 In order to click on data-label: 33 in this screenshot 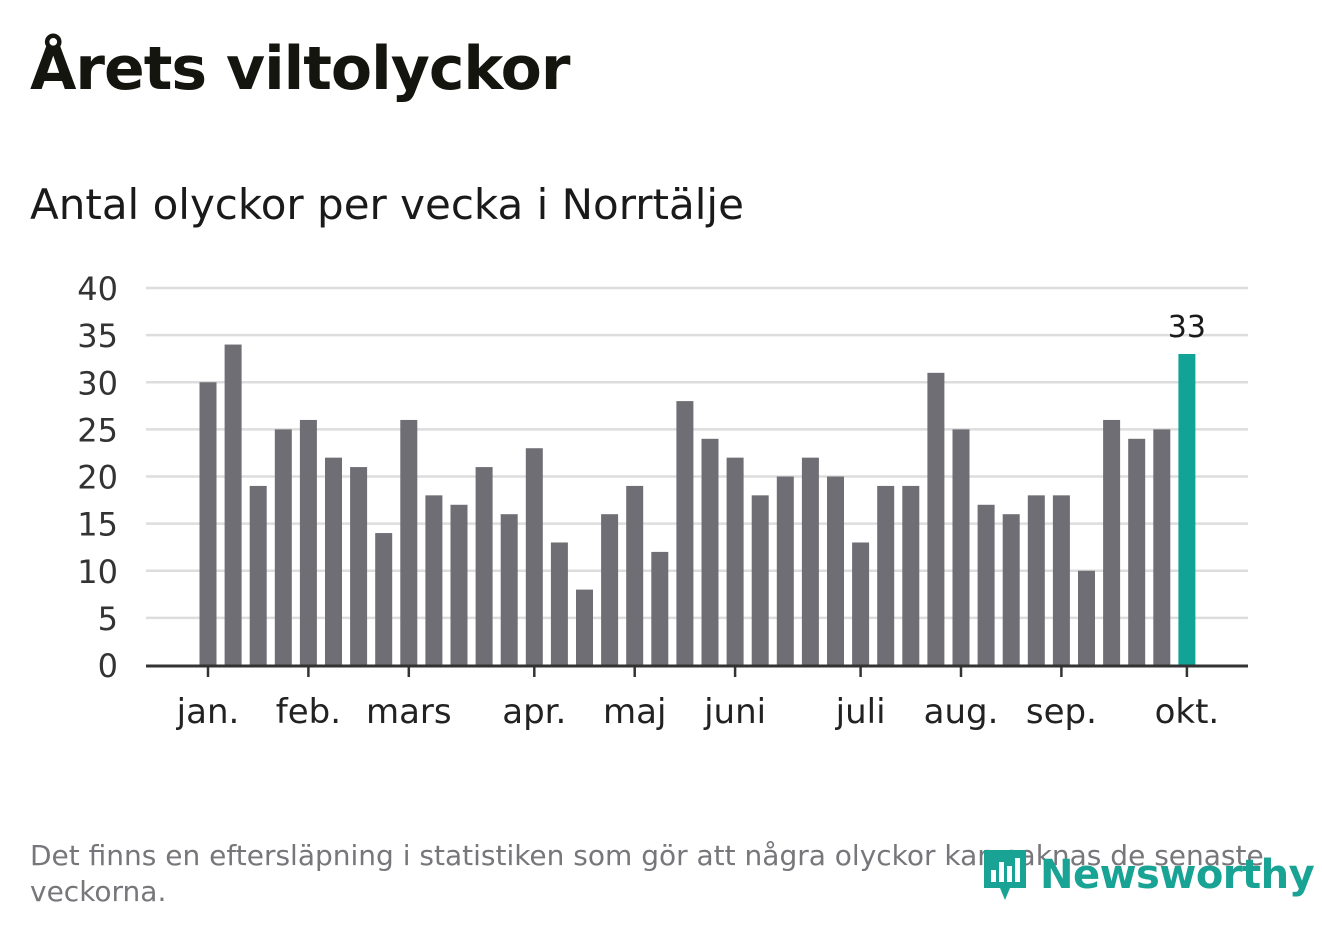, I will do `click(1187, 327)`.